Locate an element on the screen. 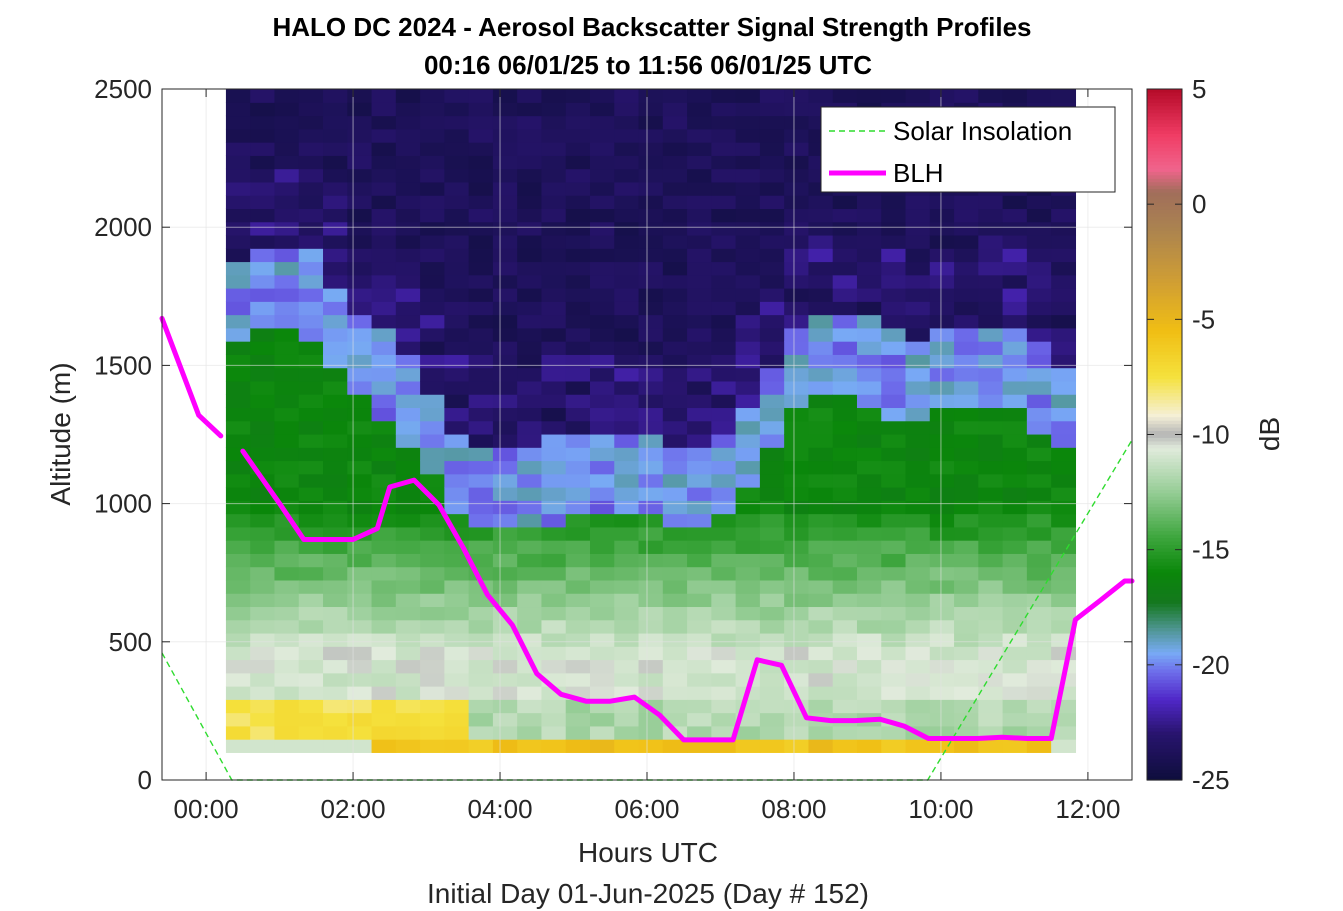 This screenshot has width=1343, height=911. x-tick-label: 08:00 is located at coordinates (793, 809).